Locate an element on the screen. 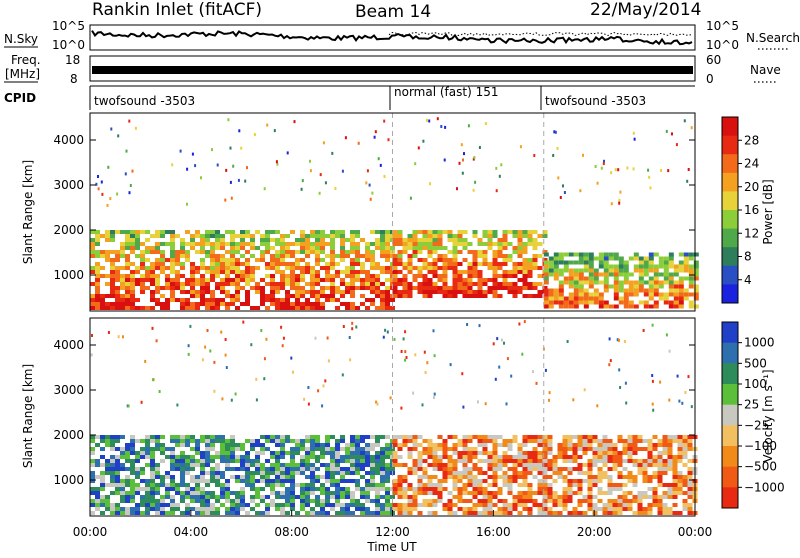  nave-label: Nave is located at coordinates (765, 70).